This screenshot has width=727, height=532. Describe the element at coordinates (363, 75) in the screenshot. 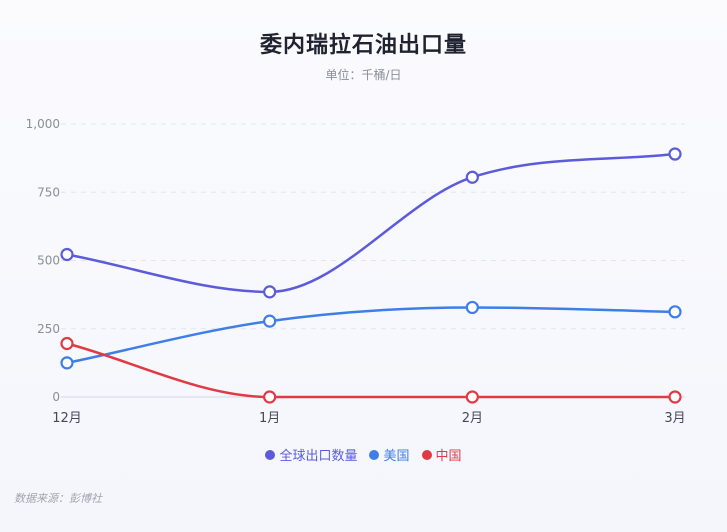

I see `chart-subtitle: 单位：千桶/日` at that location.